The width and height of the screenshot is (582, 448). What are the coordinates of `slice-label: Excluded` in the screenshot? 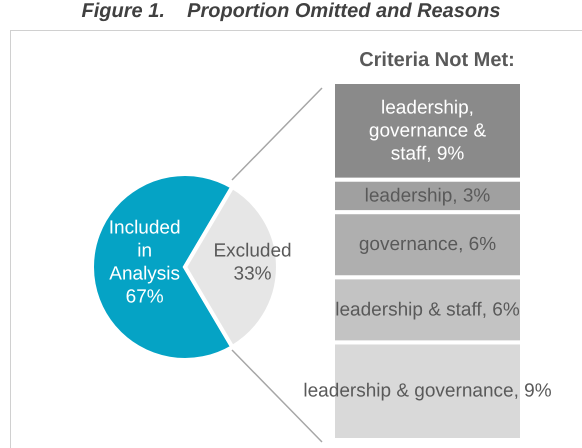 It's located at (252, 250).